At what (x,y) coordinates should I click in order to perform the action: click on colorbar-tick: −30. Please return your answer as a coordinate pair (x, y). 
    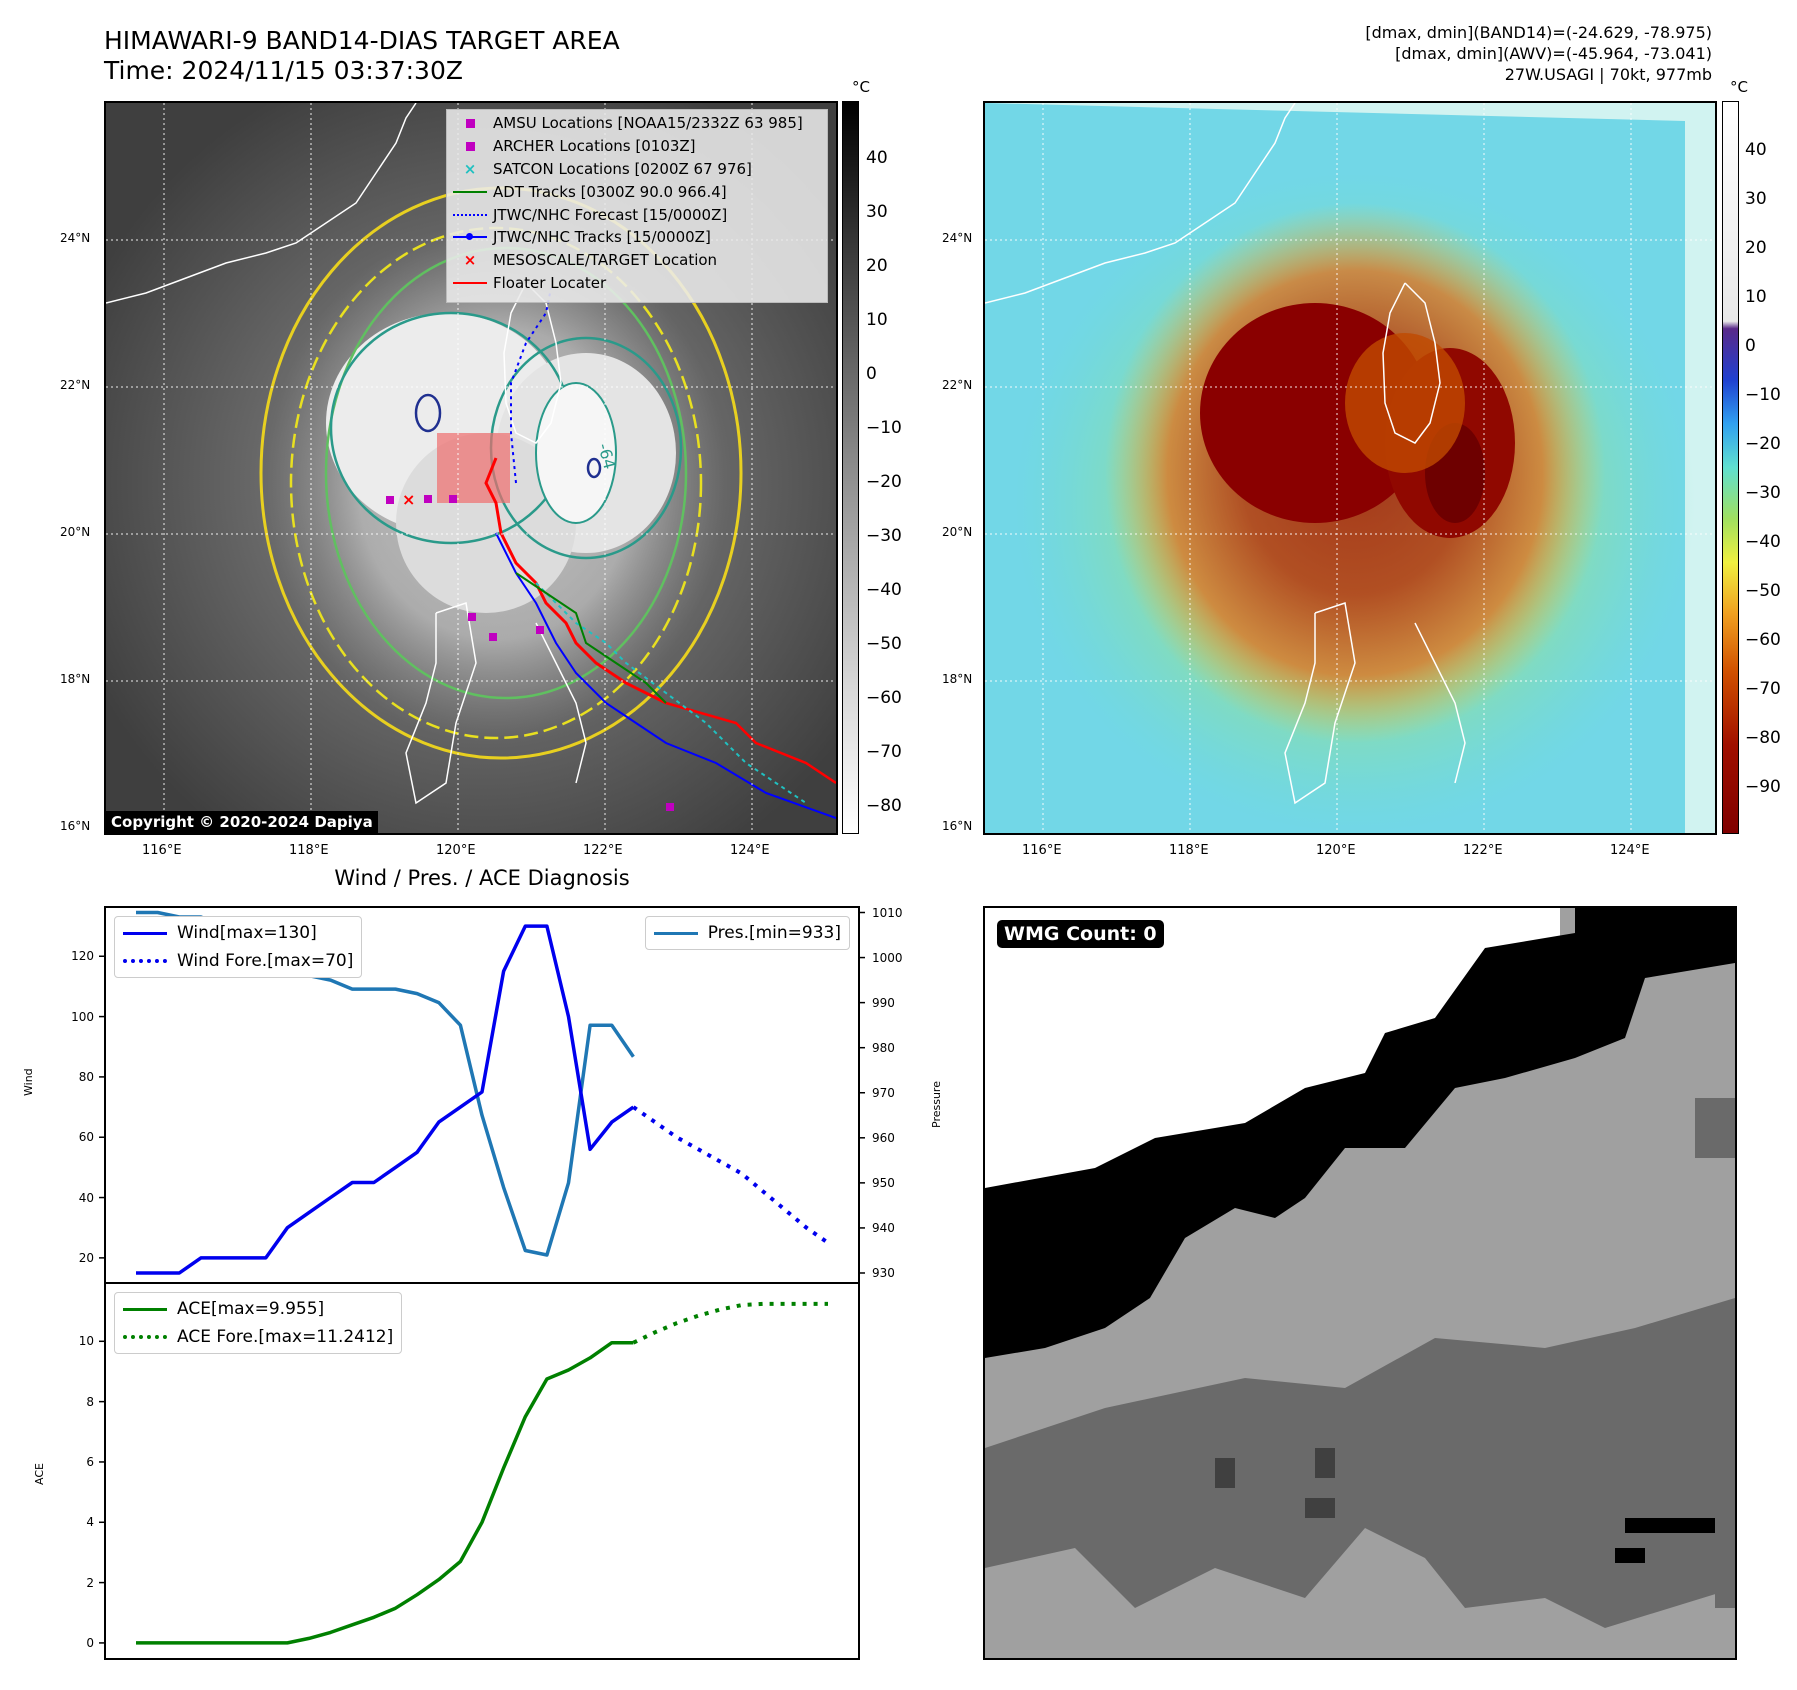
    Looking at the image, I should click on (1763, 493).